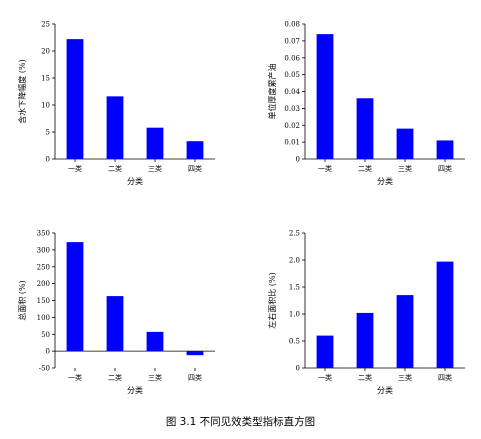 The image size is (481, 439). Describe the element at coordinates (240, 422) in the screenshot. I see `figure-caption: 图 3.1 不同见效类型指标直方图` at that location.